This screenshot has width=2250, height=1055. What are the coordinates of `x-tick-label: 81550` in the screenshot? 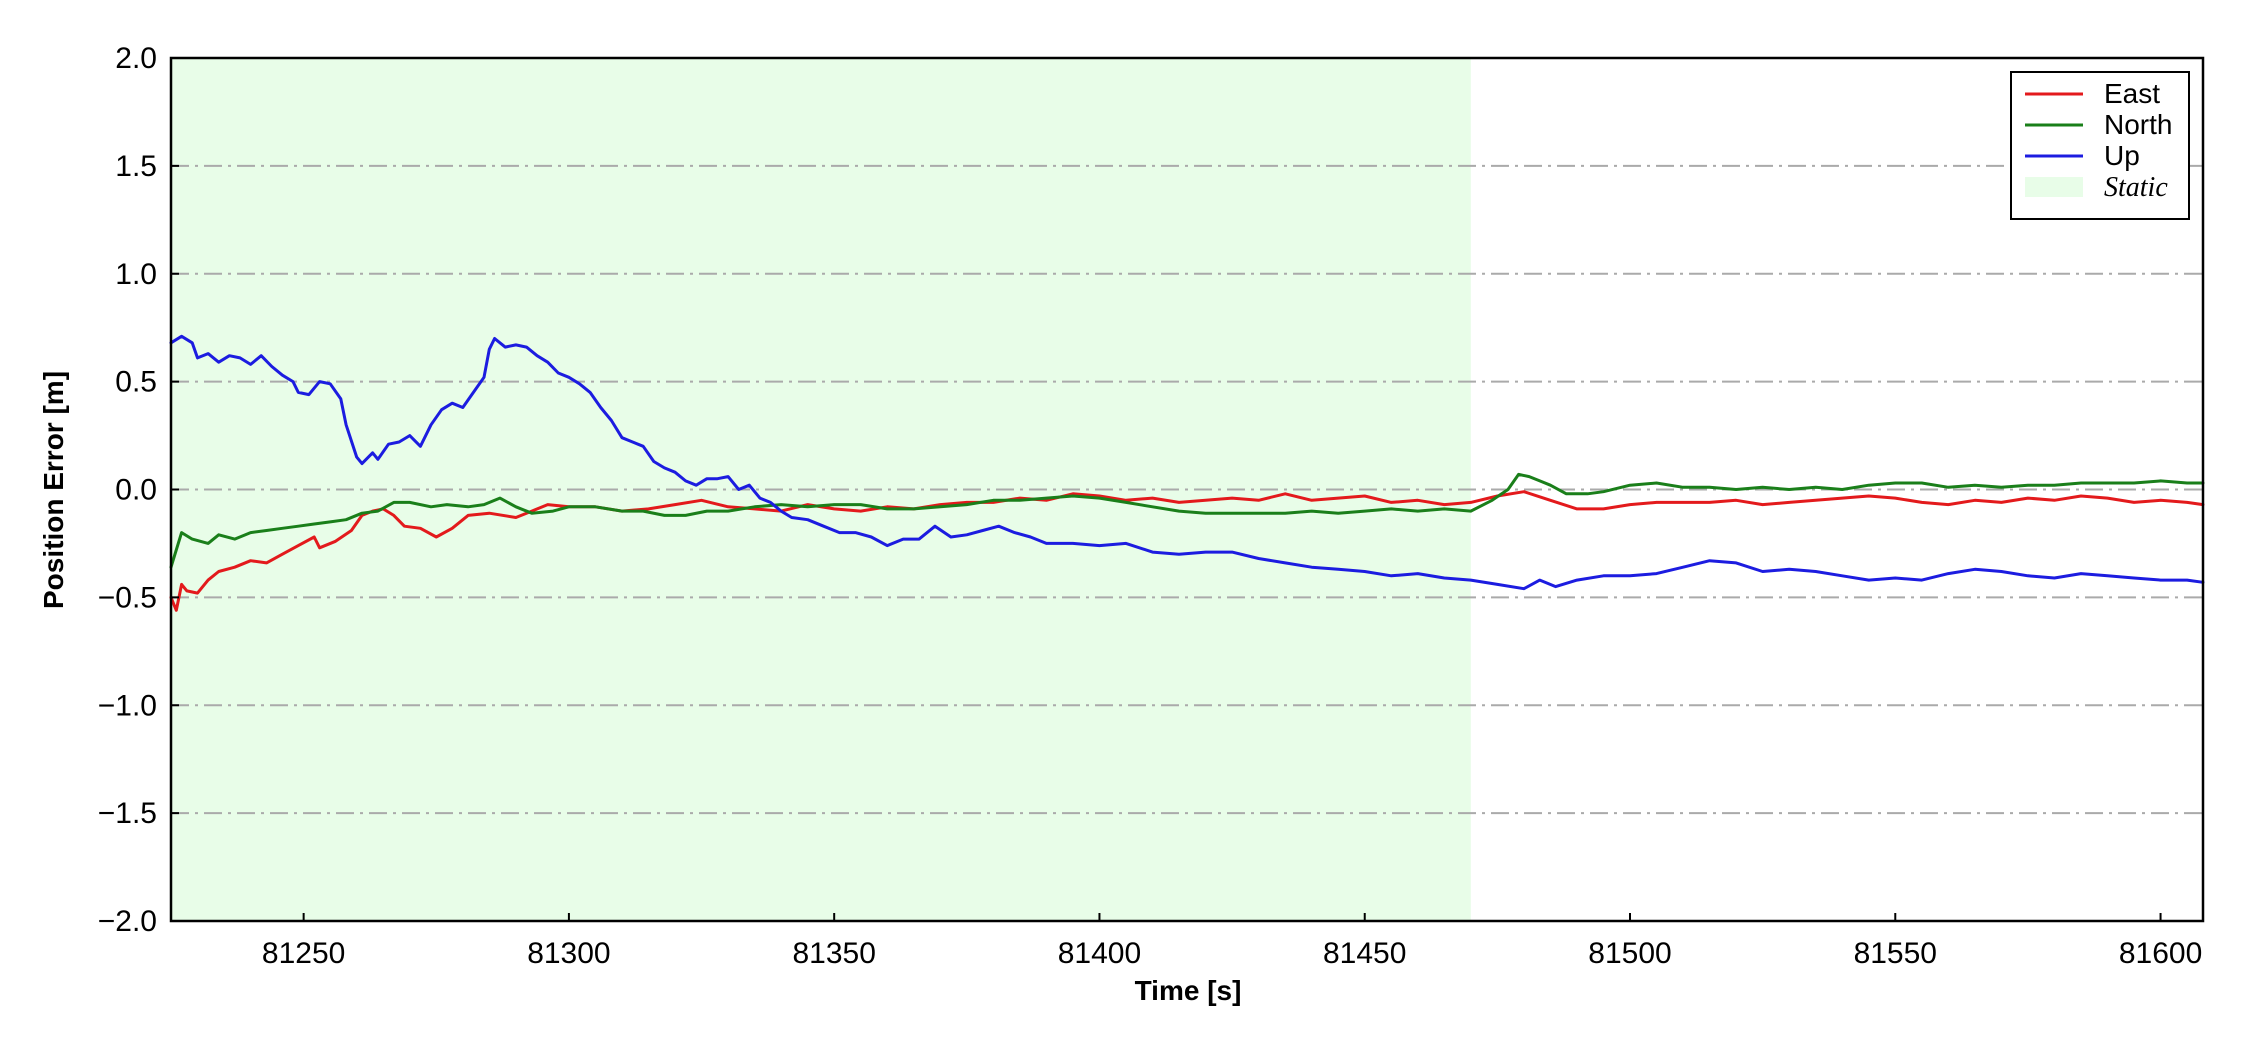 It's located at (1895, 953).